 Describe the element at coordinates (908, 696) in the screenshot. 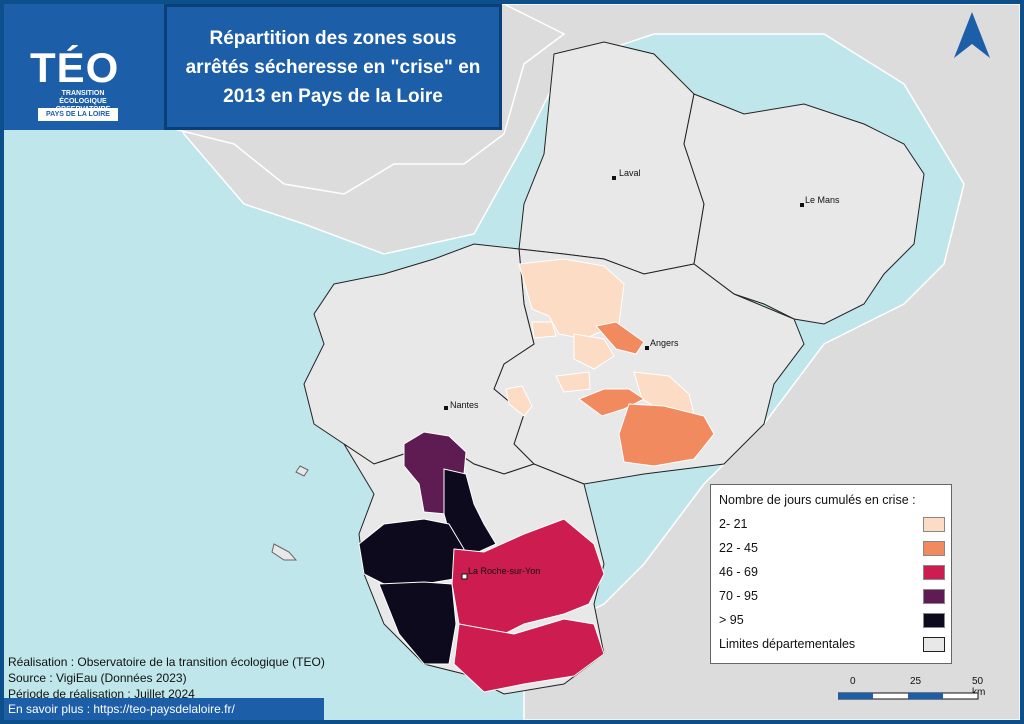

I see `scale-bar-graphic` at that location.